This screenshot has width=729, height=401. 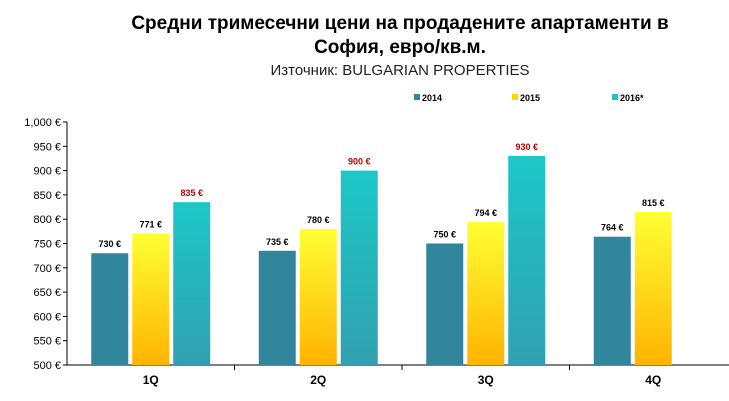 What do you see at coordinates (444, 235) in the screenshot?
I see `data-label: 750 €` at bounding box center [444, 235].